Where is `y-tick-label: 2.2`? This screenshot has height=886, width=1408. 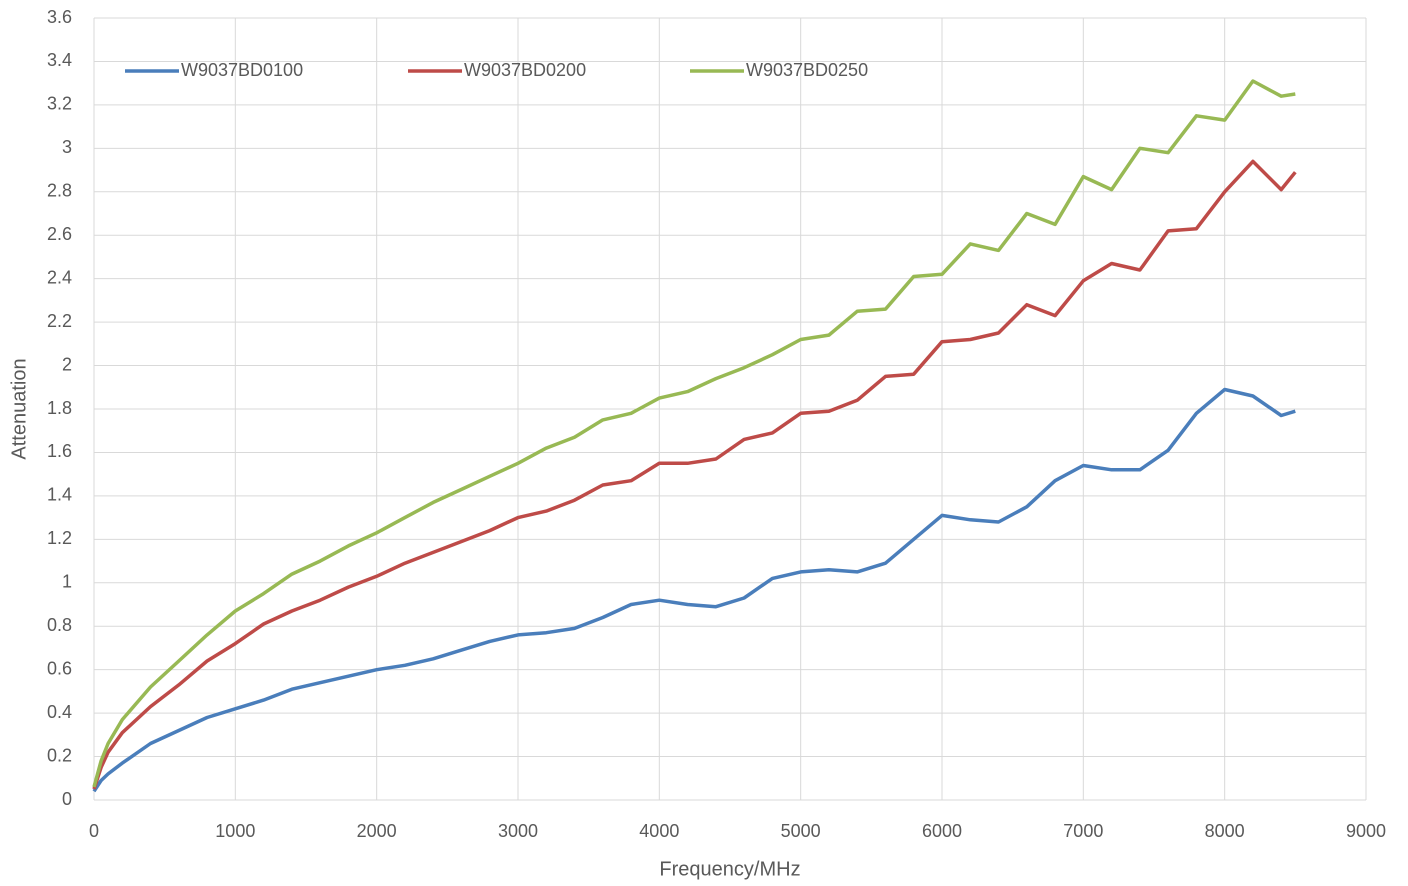
y-tick-label: 2.2 is located at coordinates (59, 321).